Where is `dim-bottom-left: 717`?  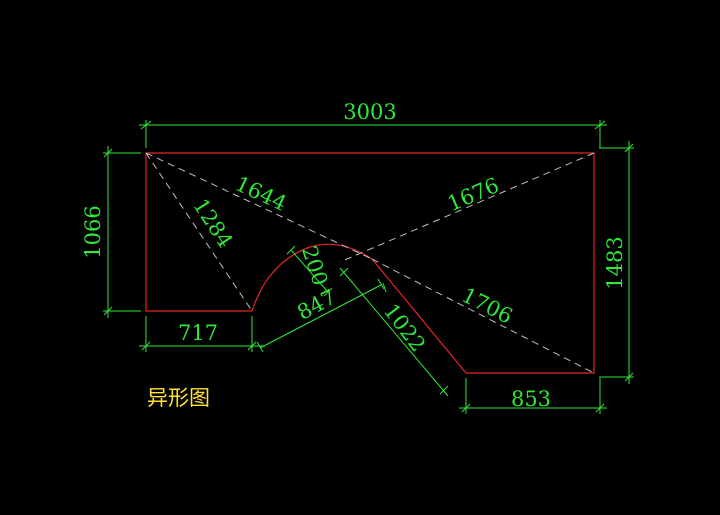
dim-bottom-left: 717 is located at coordinates (198, 333).